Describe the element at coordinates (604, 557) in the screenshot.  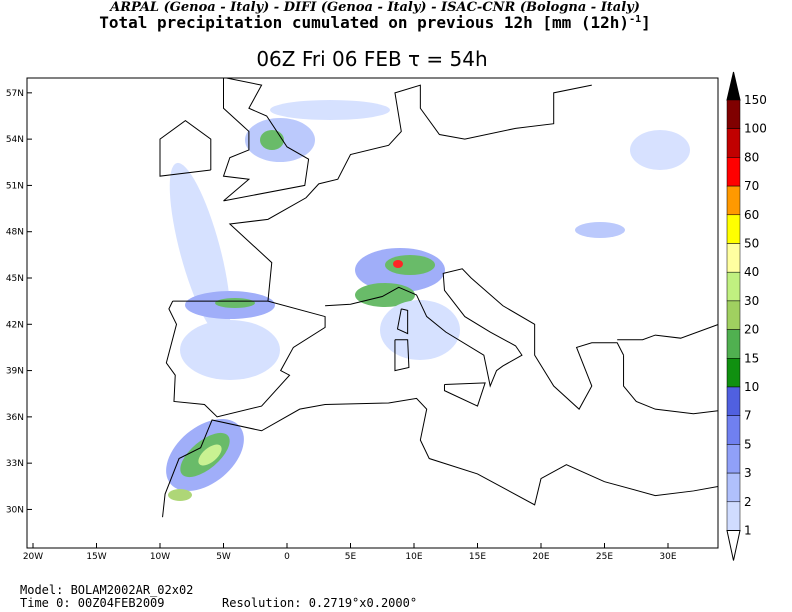
I see `lon-label: 25E` at that location.